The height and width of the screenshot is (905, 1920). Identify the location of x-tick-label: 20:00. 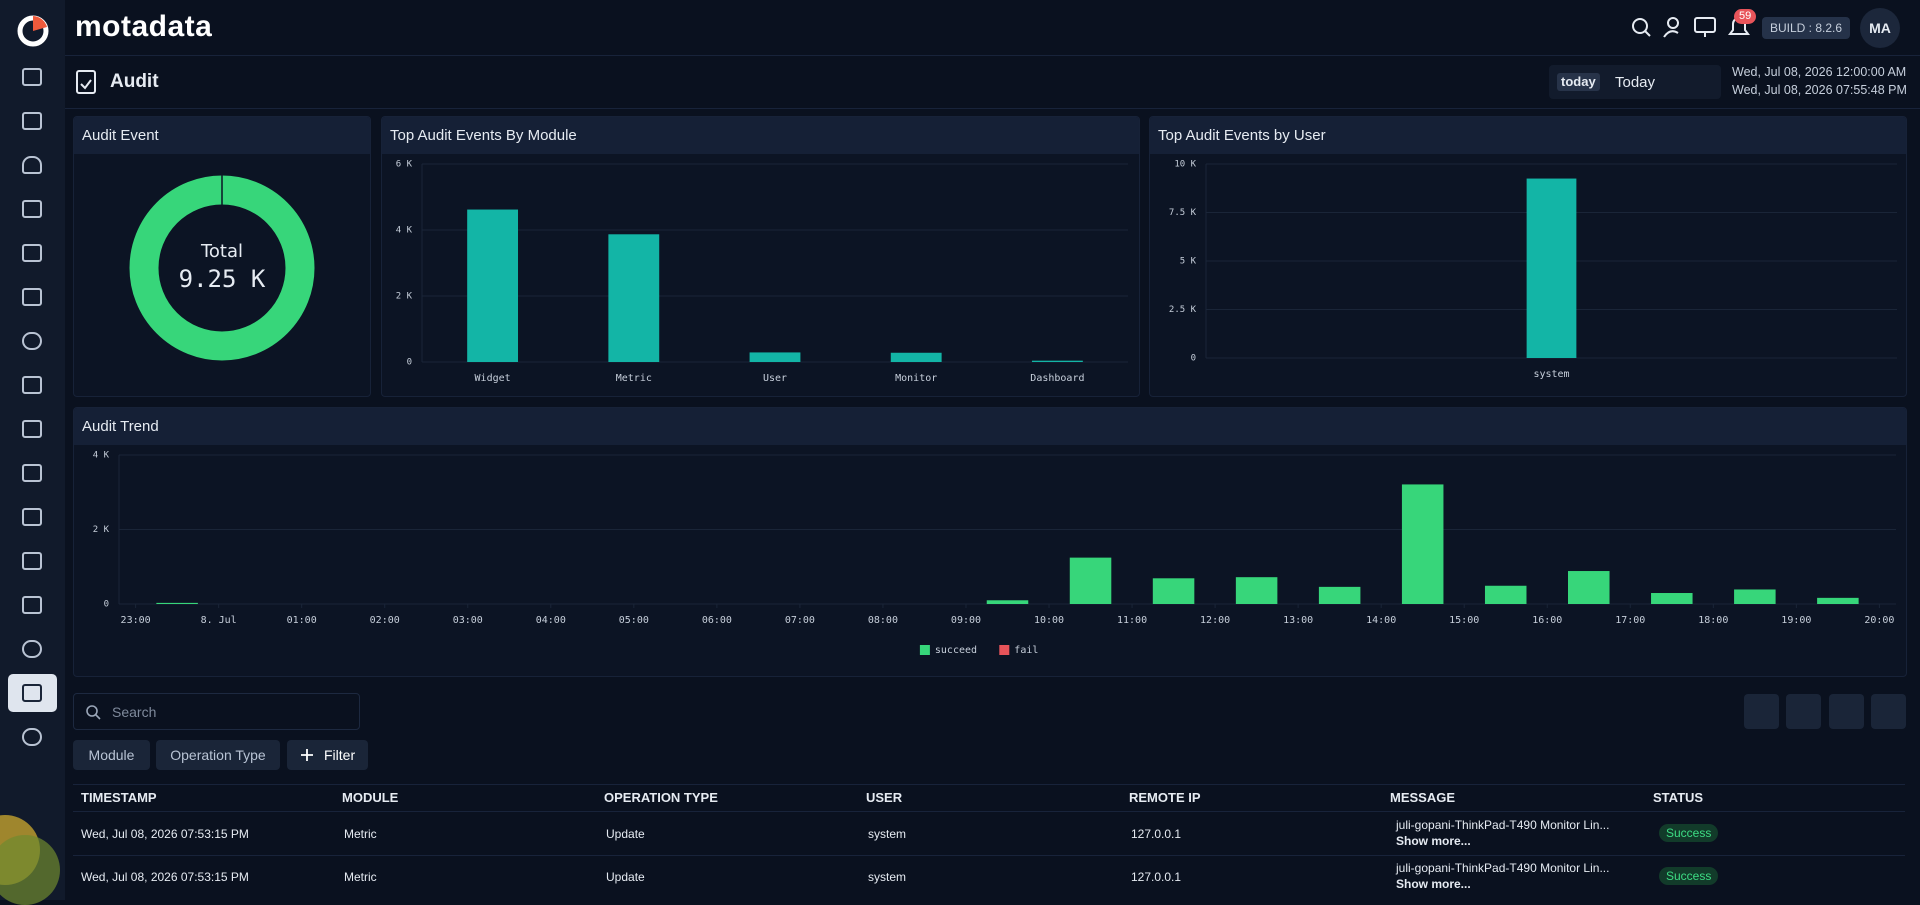
(1879, 620).